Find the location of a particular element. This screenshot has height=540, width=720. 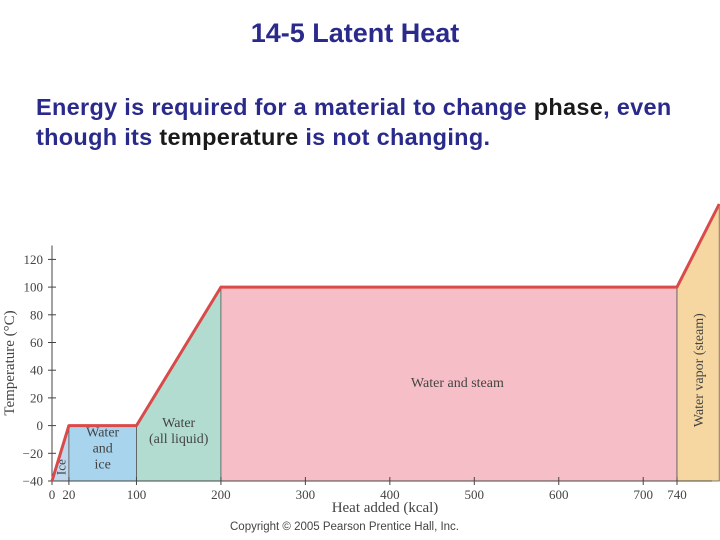

slide-title: 14-5 Latent Heat is located at coordinates (355, 33).